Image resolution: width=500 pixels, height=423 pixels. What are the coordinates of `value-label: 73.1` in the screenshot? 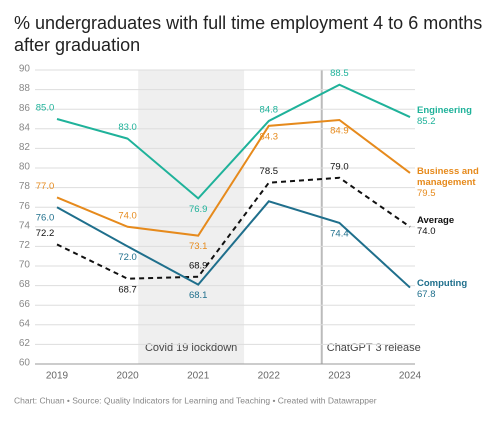 It's located at (198, 246).